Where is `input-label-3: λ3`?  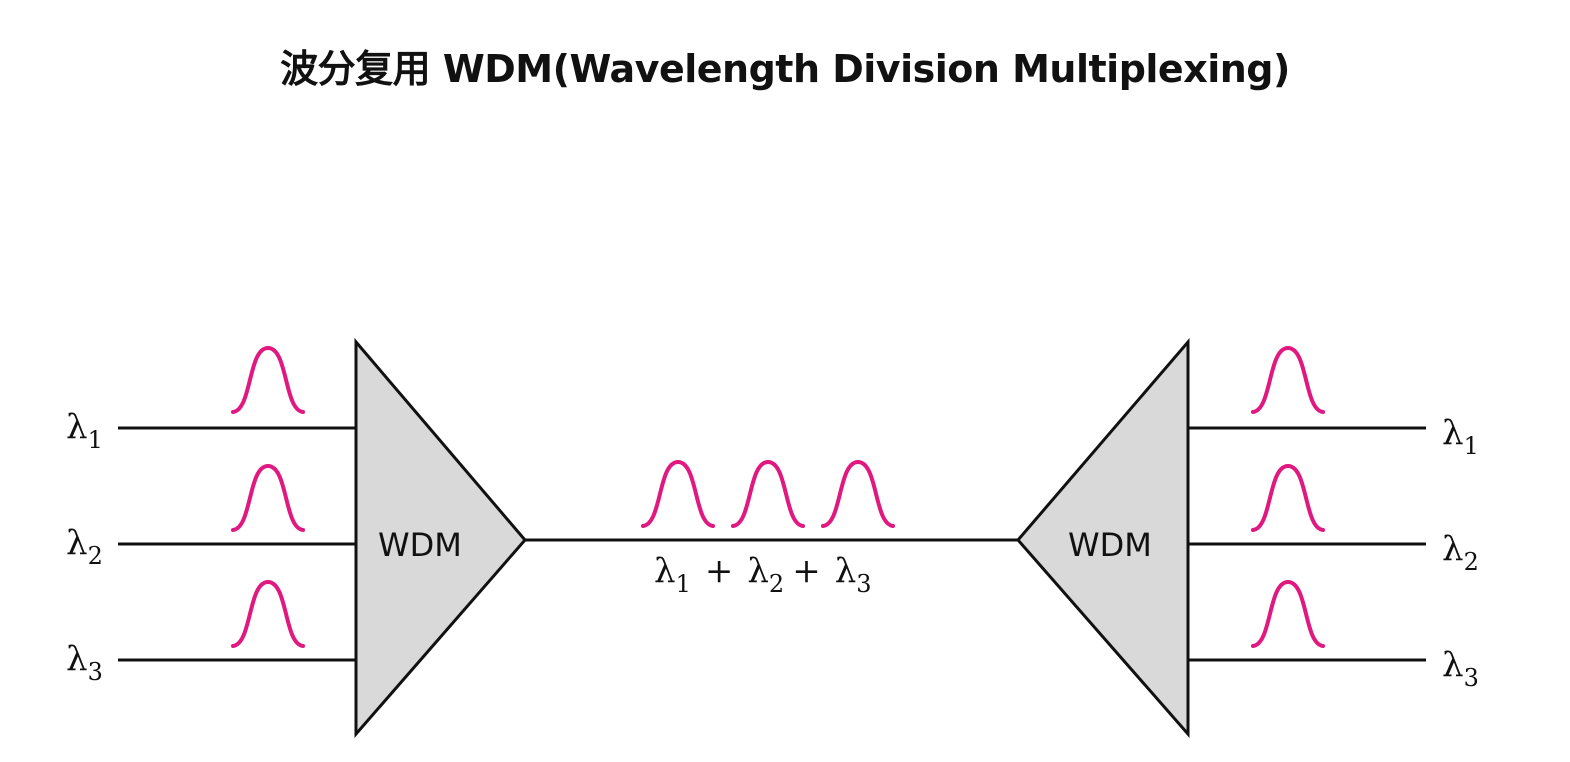
input-label-3: λ3 is located at coordinates (84, 662).